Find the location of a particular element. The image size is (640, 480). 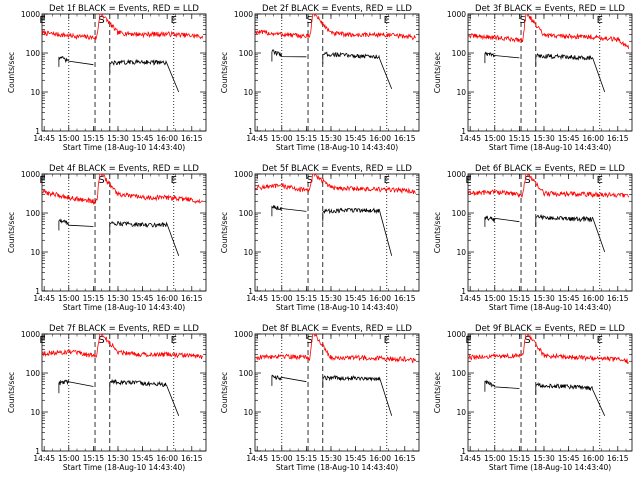

chart-title: Det 2f BLACK = Events, RED = LLD is located at coordinates (337, 9).